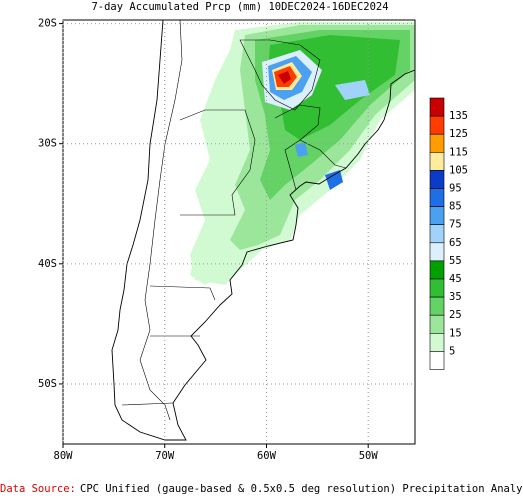 The image size is (523, 496). What do you see at coordinates (165, 456) in the screenshot?
I see `x-tick-label: 70W` at bounding box center [165, 456].